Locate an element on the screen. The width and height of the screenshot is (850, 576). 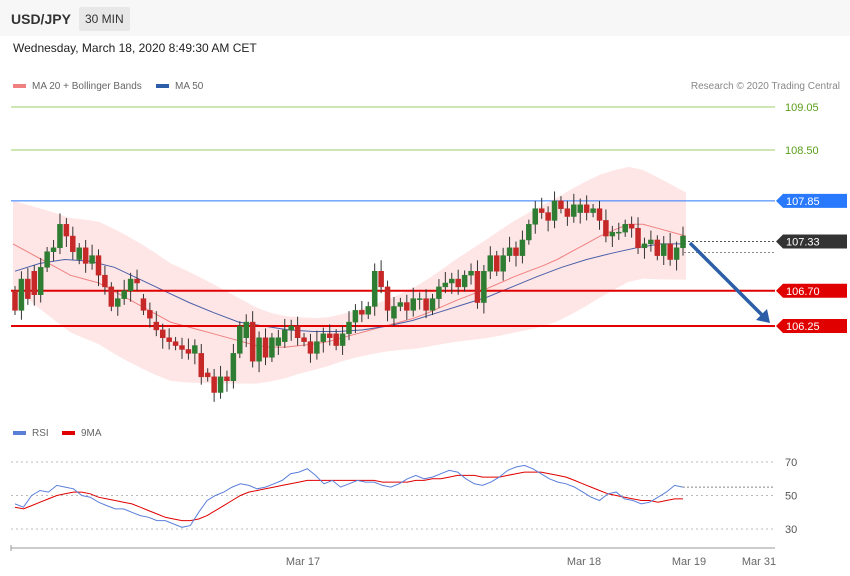
x-tick-label: Mar 31 is located at coordinates (759, 562).